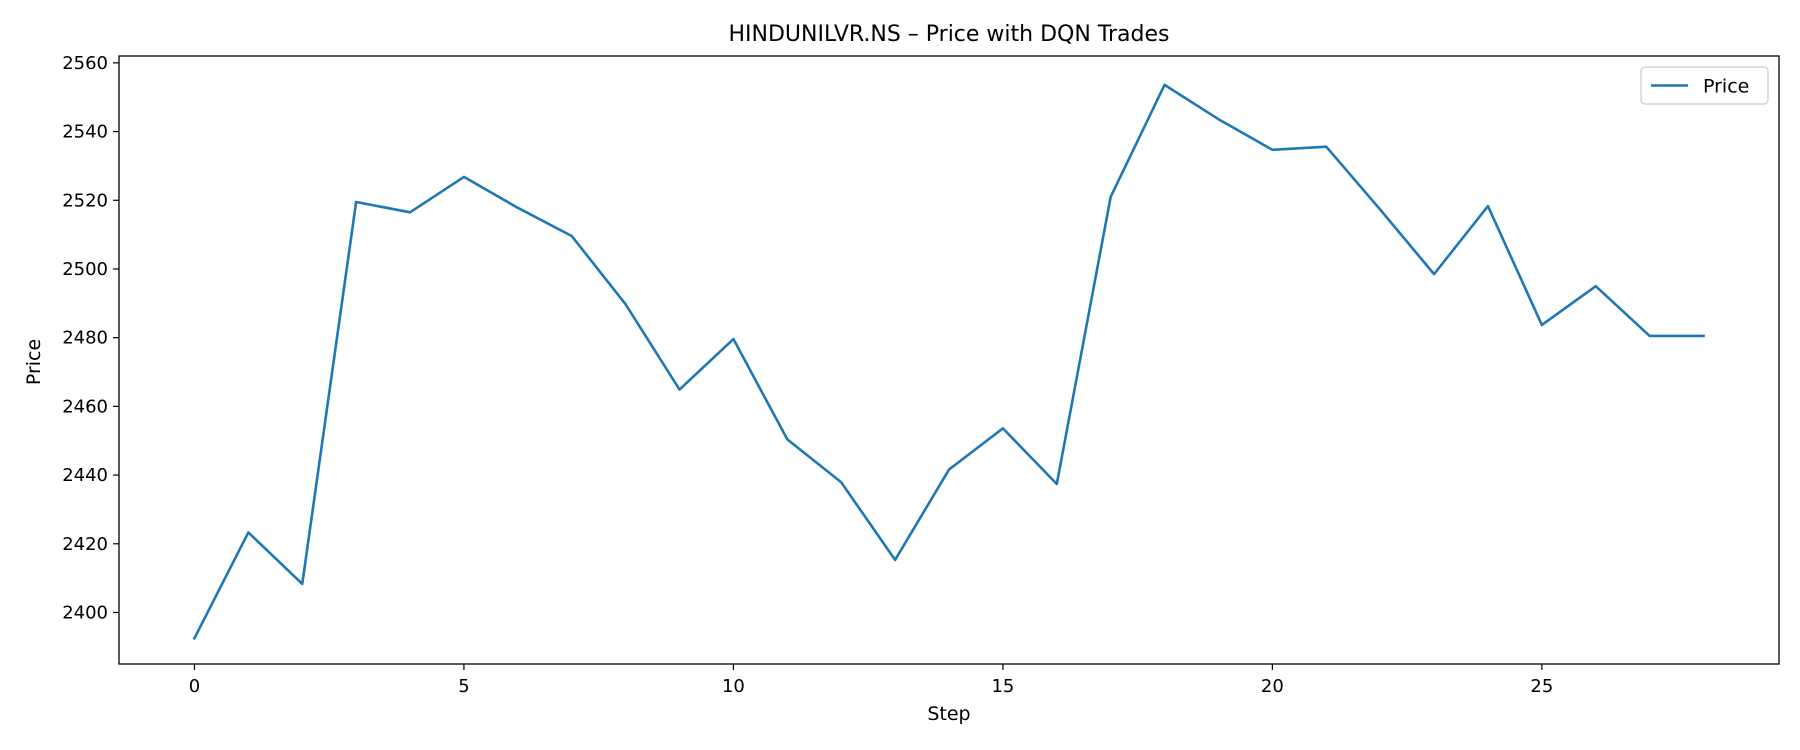 The width and height of the screenshot is (1800, 750). I want to click on chart-title: HINDUNILVR.NS – Price with DQN Trades, so click(949, 34).